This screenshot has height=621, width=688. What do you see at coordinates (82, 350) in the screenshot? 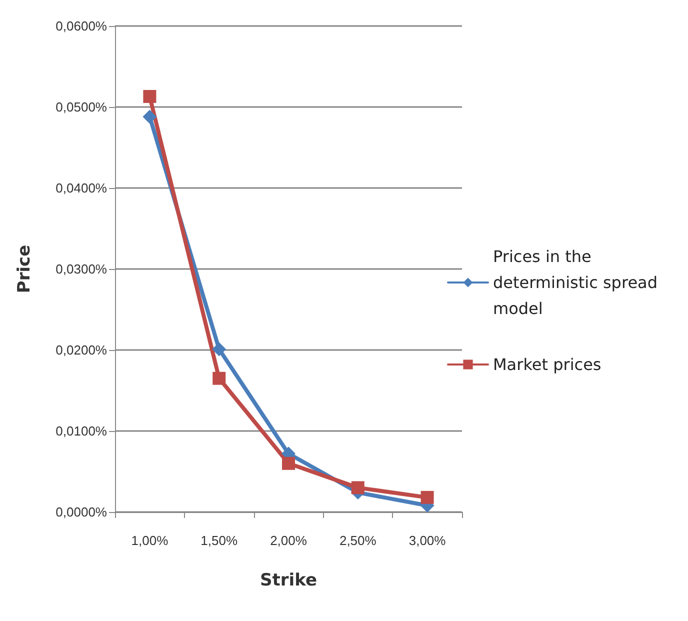
I see `y-tick-label: 0,0200%` at bounding box center [82, 350].